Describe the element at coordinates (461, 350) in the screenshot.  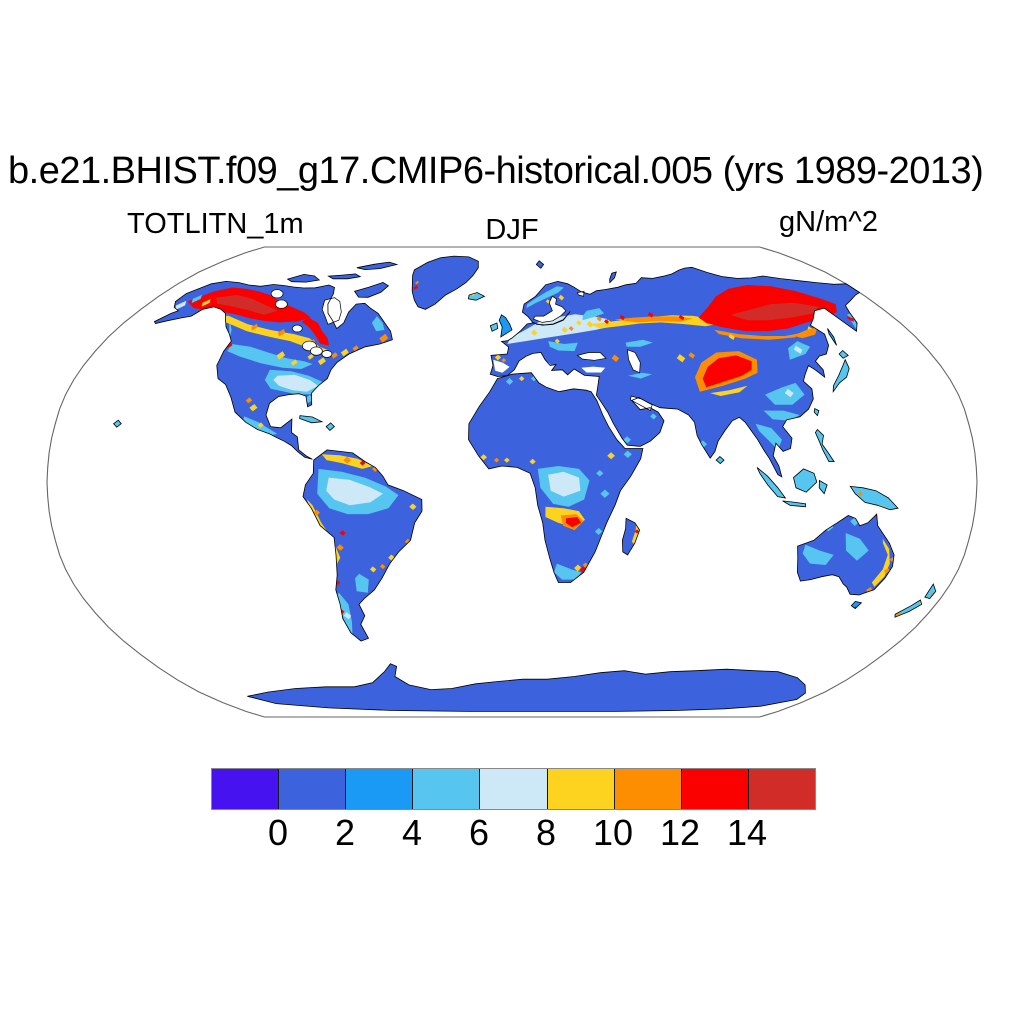
I see `lakes` at that location.